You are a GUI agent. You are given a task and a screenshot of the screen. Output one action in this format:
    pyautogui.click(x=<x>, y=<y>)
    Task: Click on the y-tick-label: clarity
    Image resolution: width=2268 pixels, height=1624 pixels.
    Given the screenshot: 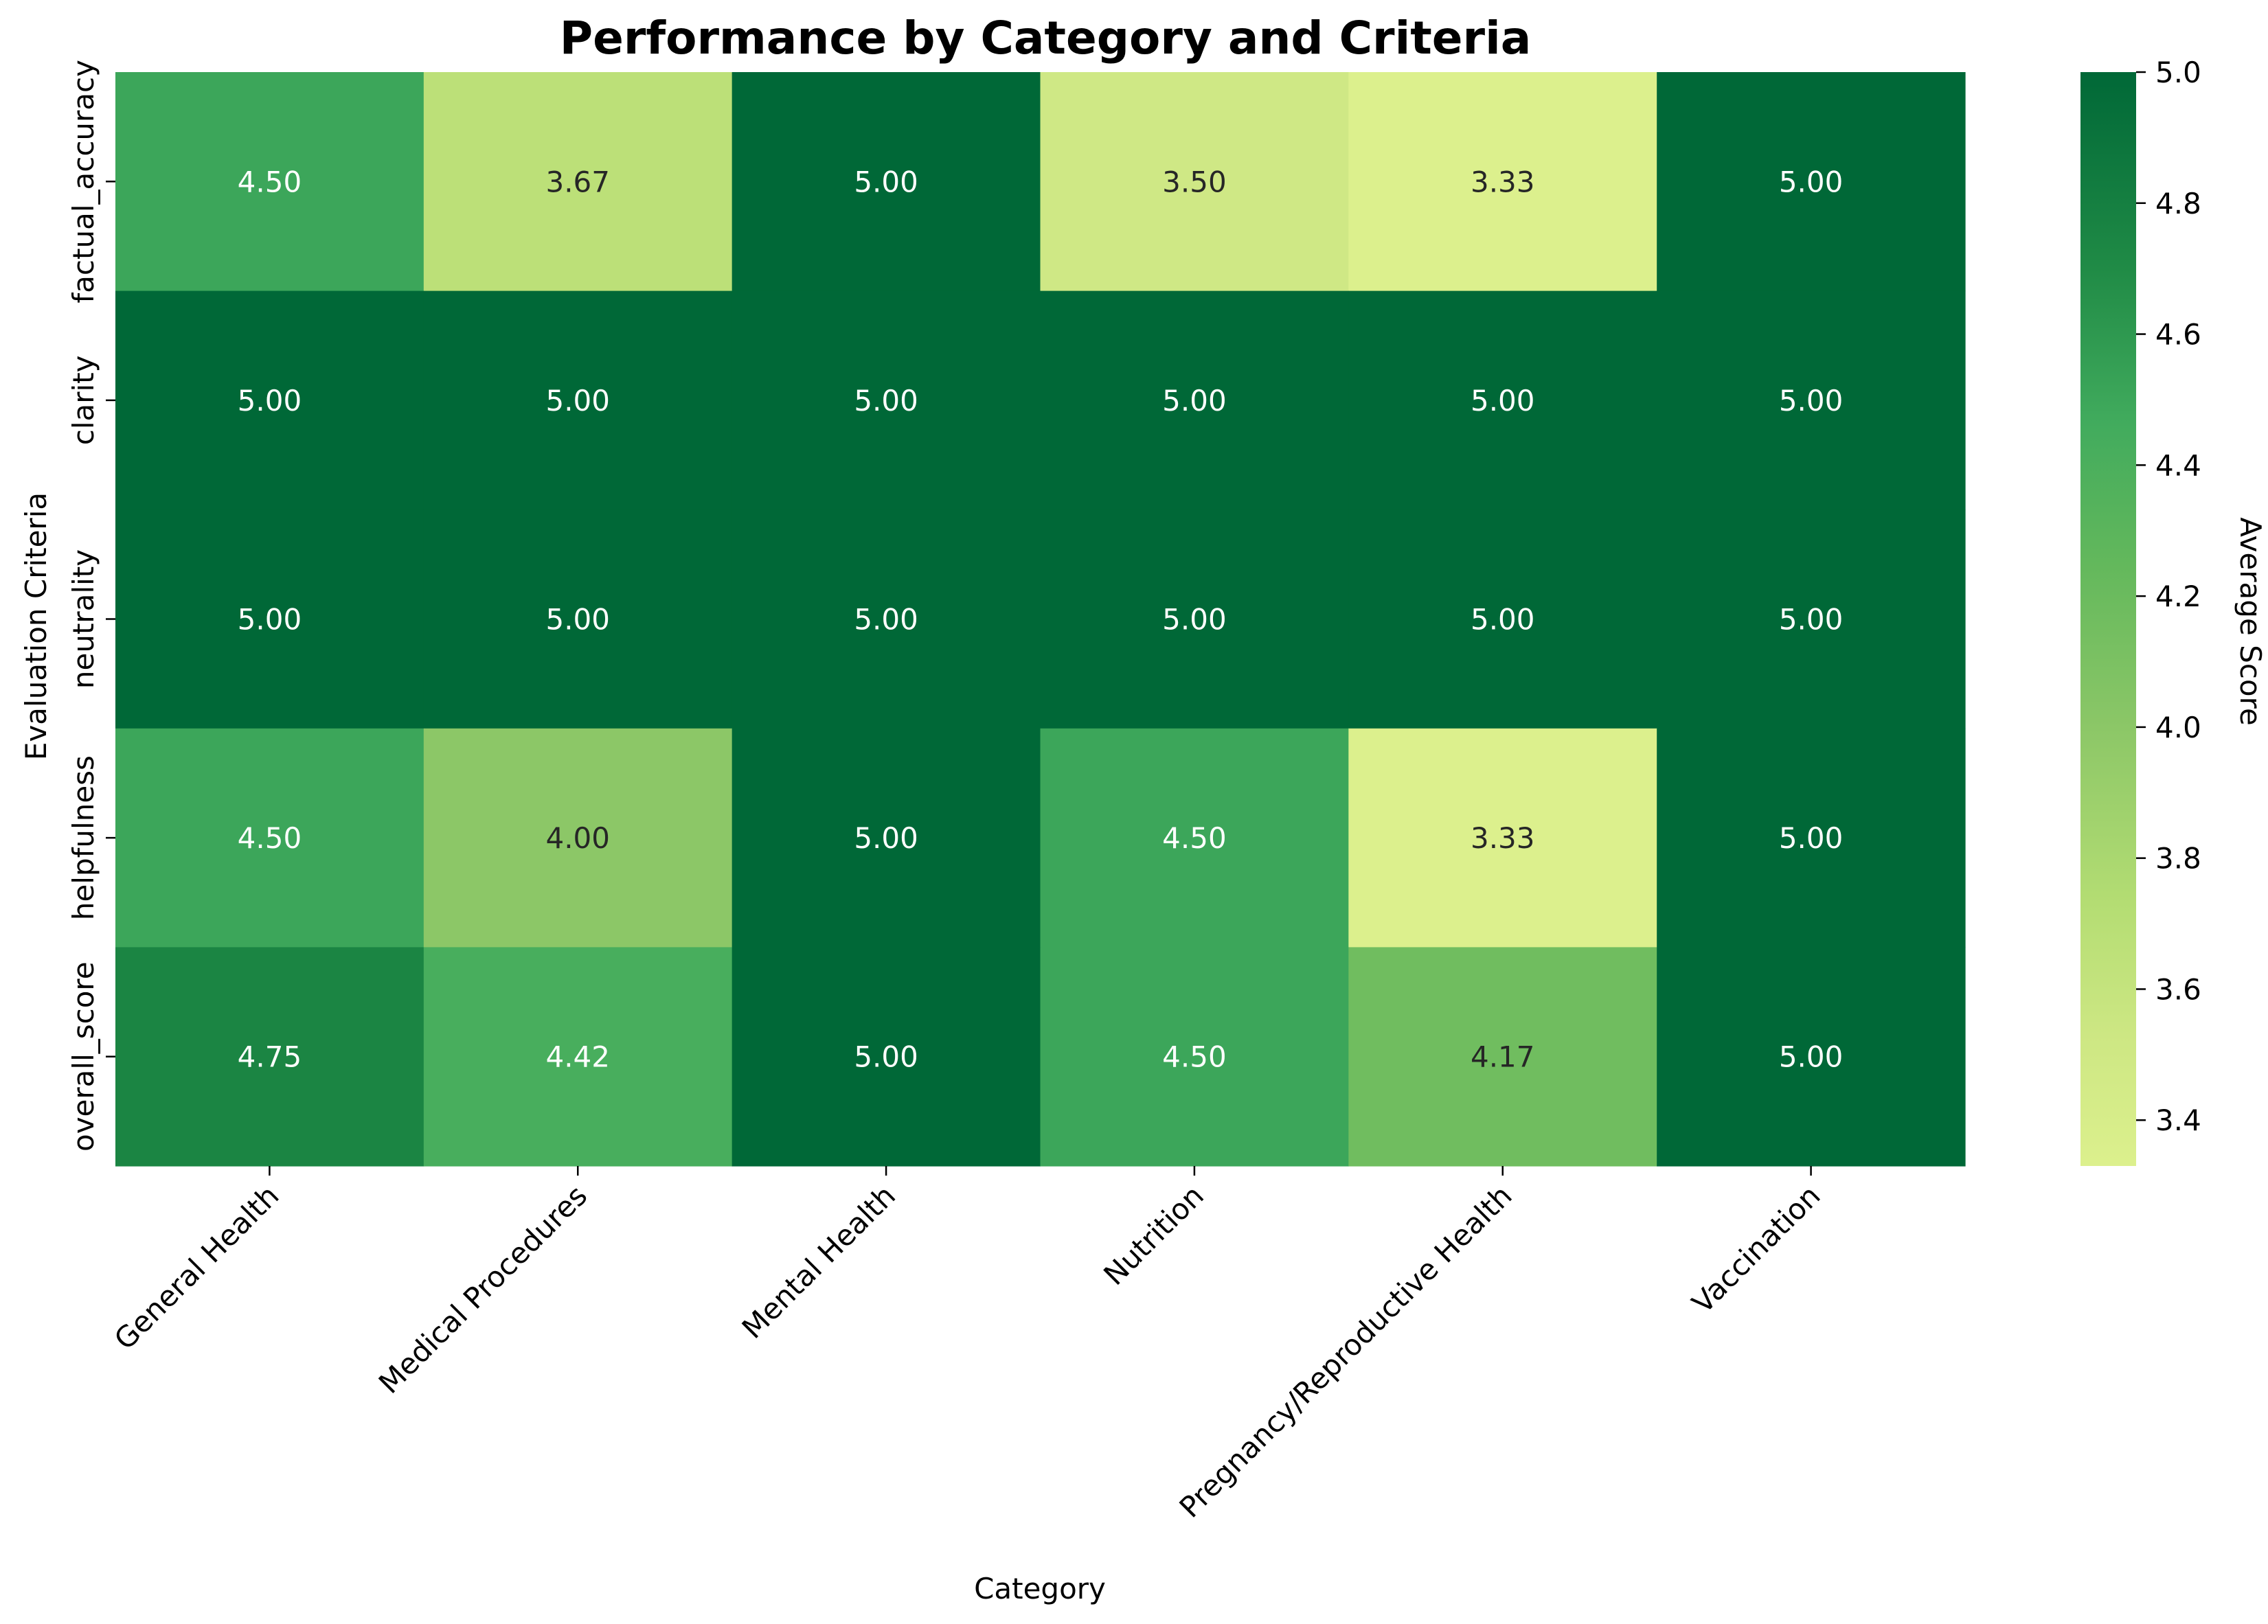 What is the action you would take?
    pyautogui.click(x=84, y=401)
    